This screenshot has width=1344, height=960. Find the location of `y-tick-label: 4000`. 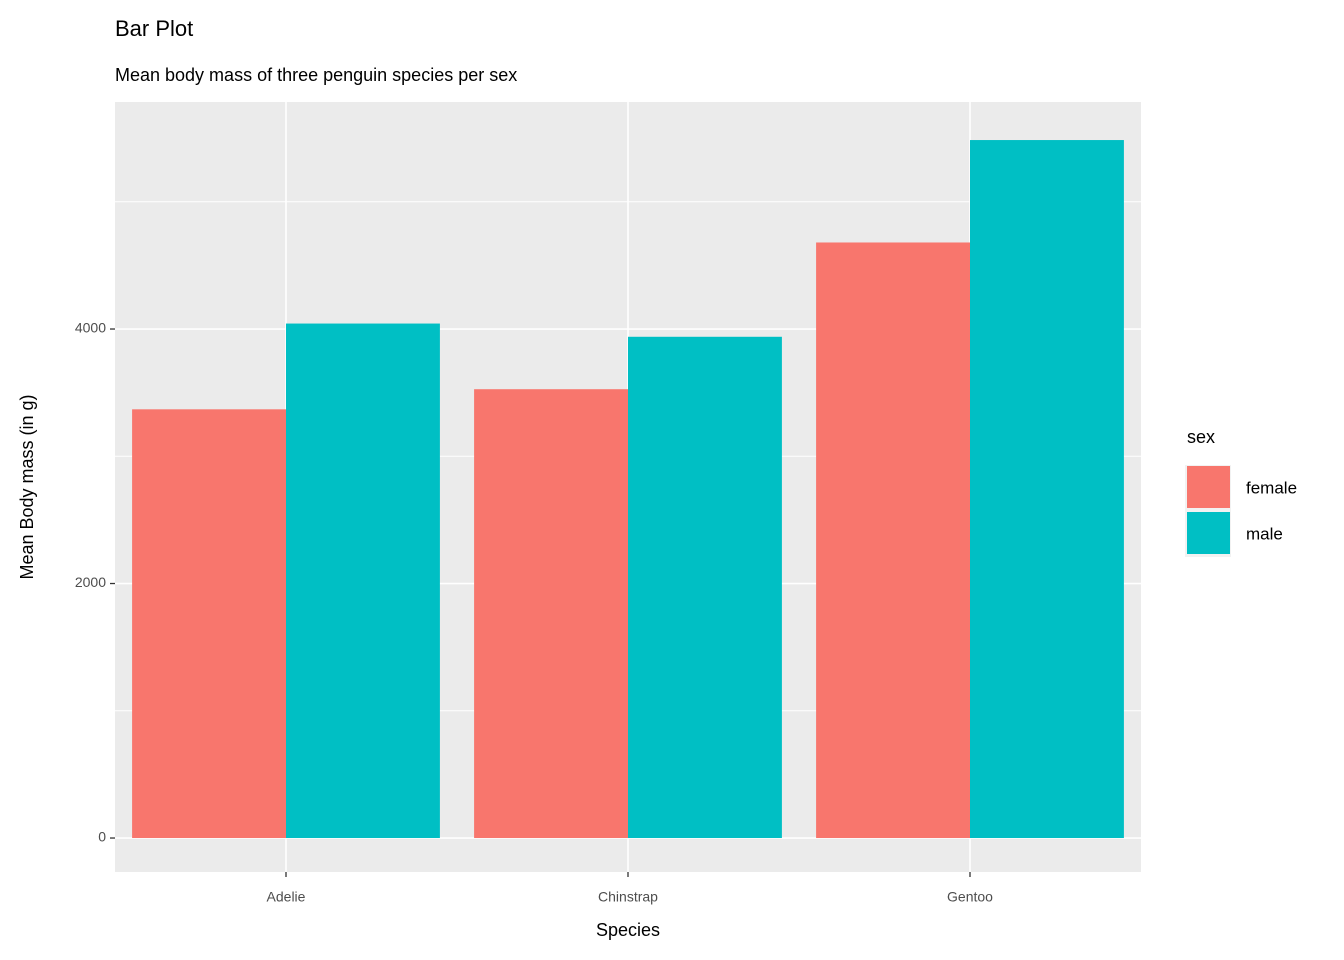

y-tick-label: 4000 is located at coordinates (90, 328).